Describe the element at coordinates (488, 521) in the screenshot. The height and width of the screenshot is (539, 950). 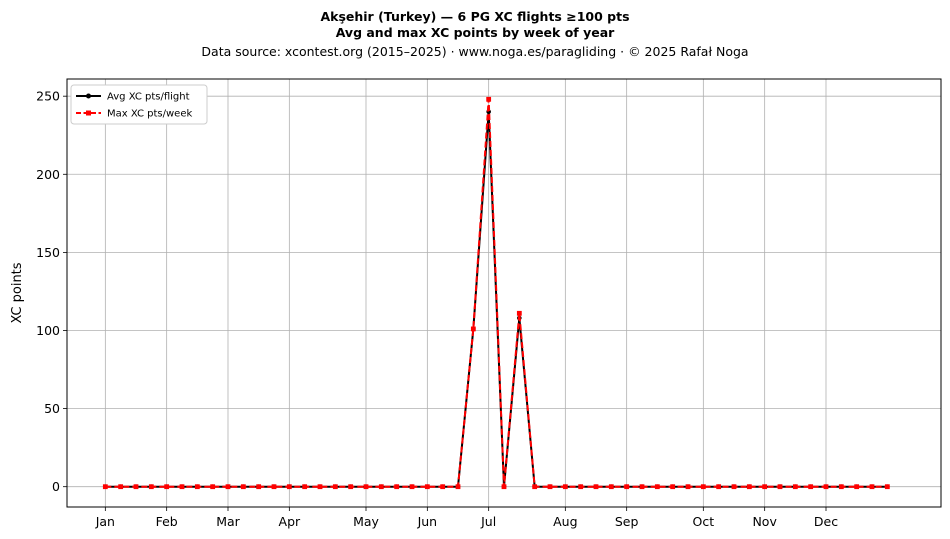
I see `x-tick-label: Jul` at that location.